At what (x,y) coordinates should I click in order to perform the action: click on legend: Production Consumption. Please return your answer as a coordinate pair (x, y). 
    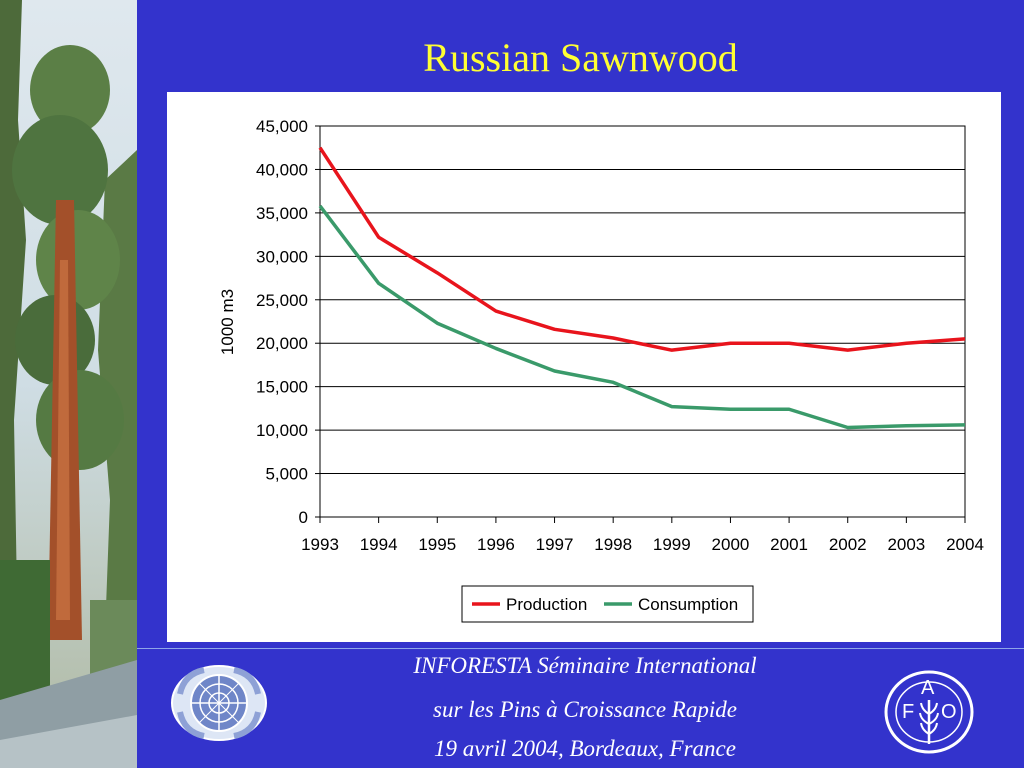
    Looking at the image, I should click on (607, 604).